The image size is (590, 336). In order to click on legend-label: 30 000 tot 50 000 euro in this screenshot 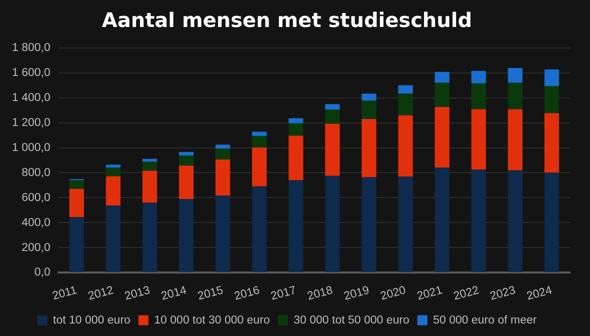, I will do `click(352, 320)`.